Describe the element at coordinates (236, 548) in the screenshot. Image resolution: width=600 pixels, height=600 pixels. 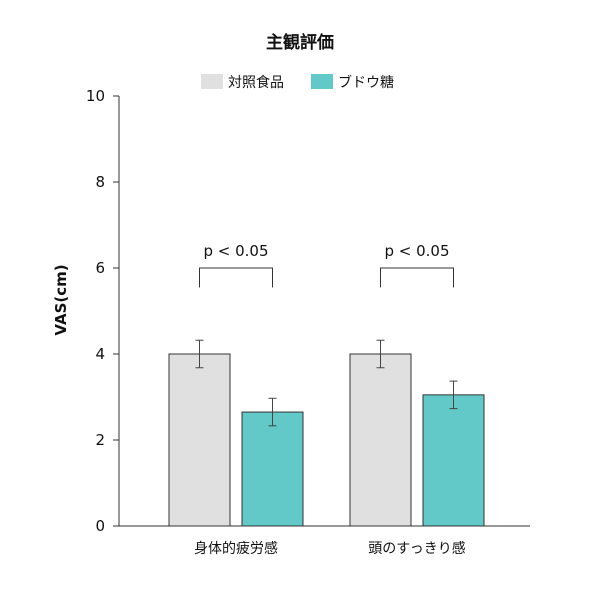
I see `category-label-0: 身体的疲労感` at that location.